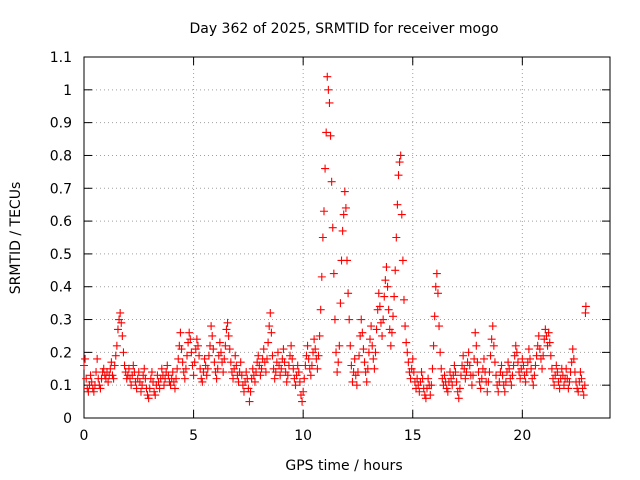 This screenshot has width=640, height=480. Describe the element at coordinates (67, 419) in the screenshot. I see `y-tick-label: 0` at that location.